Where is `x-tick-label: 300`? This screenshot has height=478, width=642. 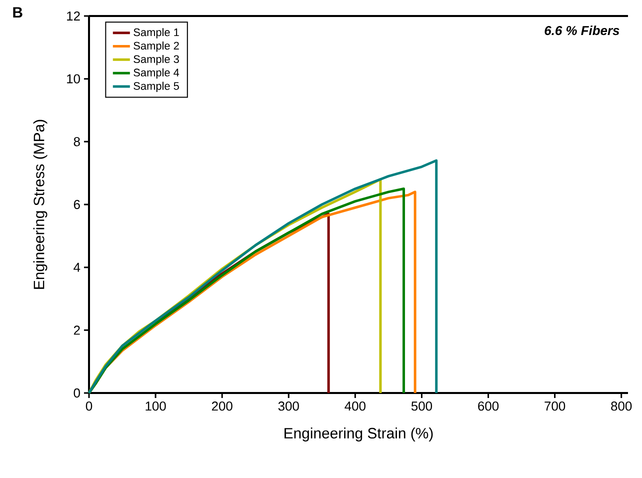 x-tick-label: 300 is located at coordinates (288, 406).